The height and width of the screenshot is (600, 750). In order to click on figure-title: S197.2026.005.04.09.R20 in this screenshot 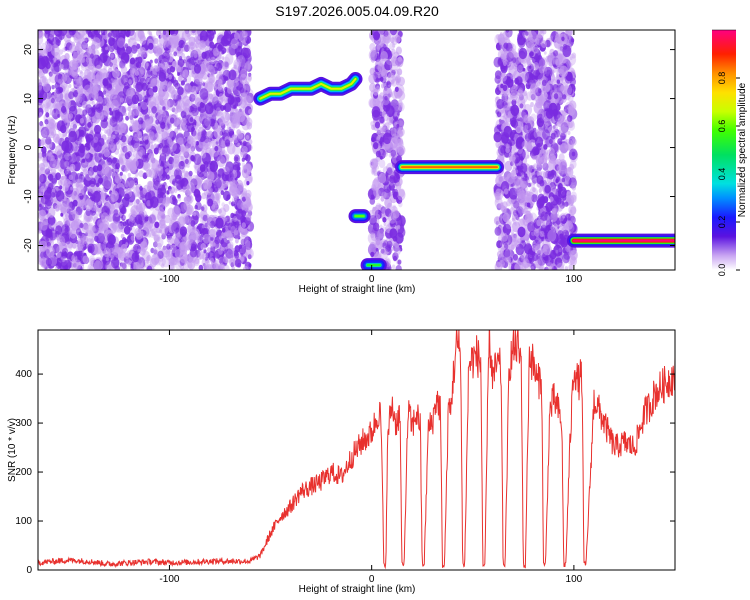, I will do `click(357, 11)`.